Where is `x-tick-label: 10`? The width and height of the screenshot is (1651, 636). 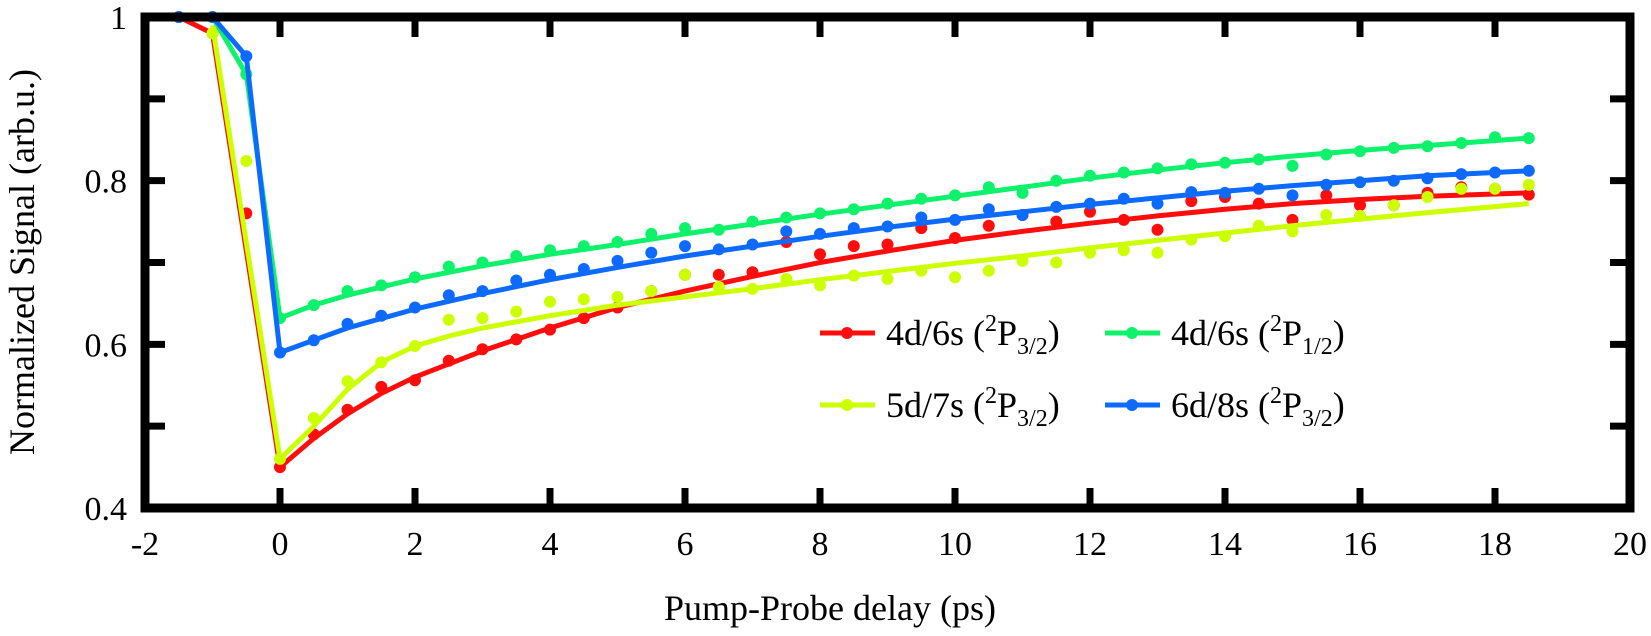 x-tick-label: 10 is located at coordinates (955, 544).